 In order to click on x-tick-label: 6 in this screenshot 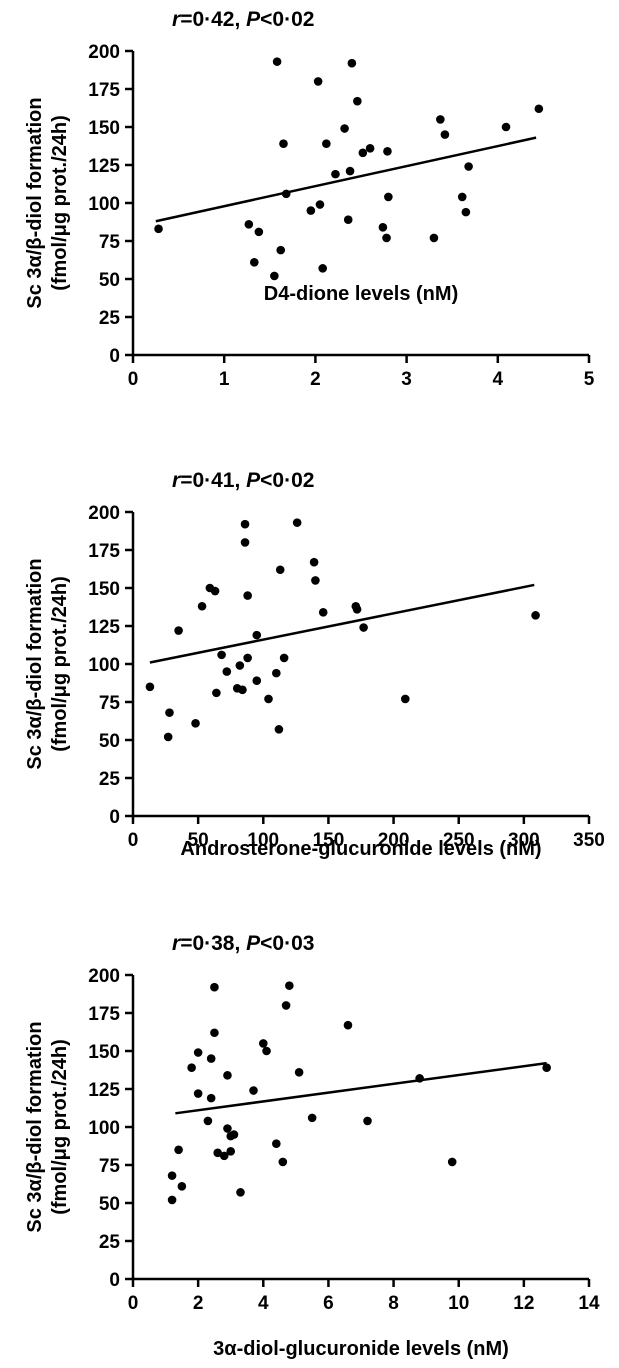, I will do `click(328, 1303)`.